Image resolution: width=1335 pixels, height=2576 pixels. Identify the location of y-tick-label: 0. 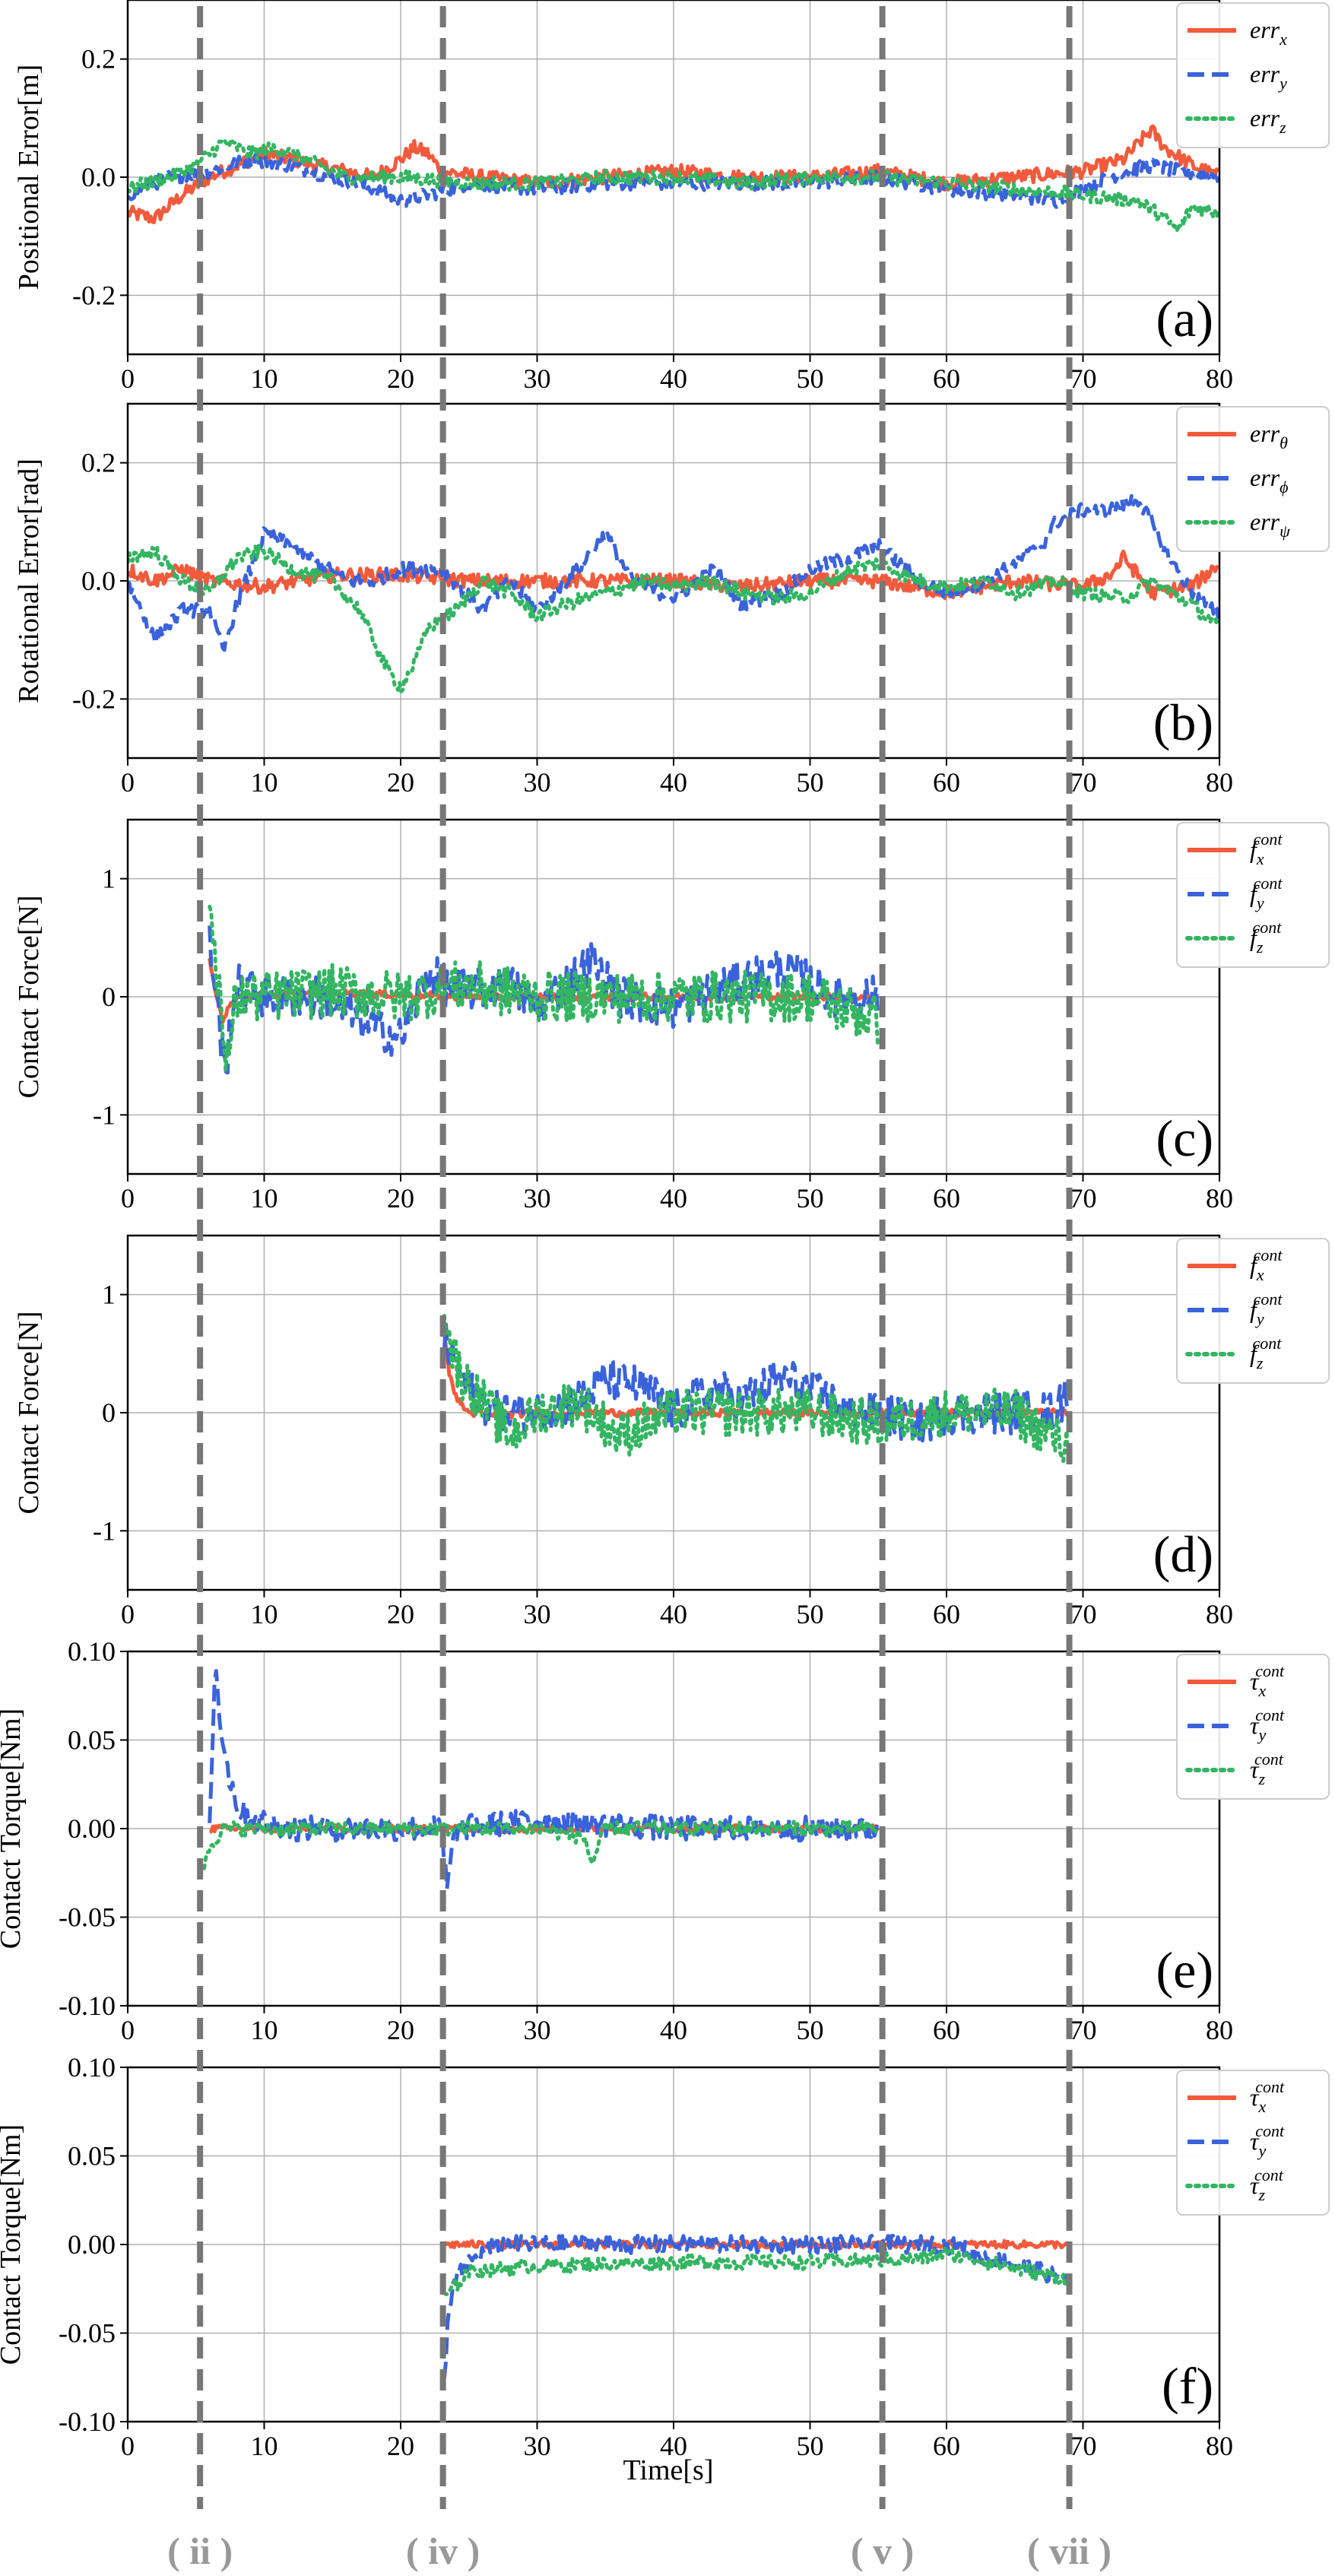
(109, 1413).